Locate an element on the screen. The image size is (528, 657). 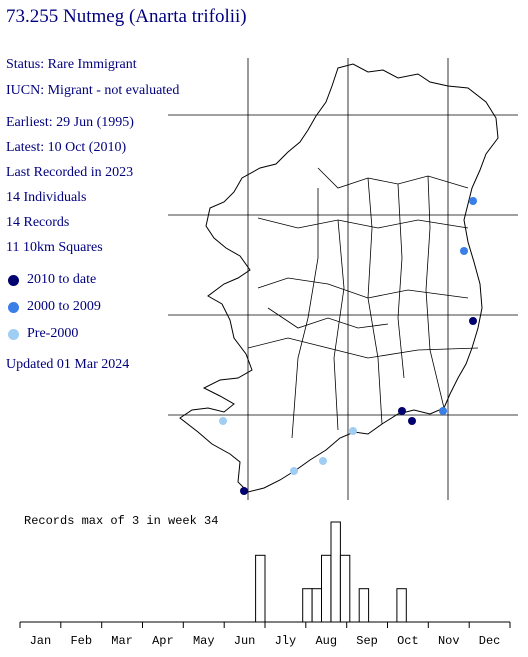
iucn-text: IUCN: Migrant - not evaluated is located at coordinates (93, 90).